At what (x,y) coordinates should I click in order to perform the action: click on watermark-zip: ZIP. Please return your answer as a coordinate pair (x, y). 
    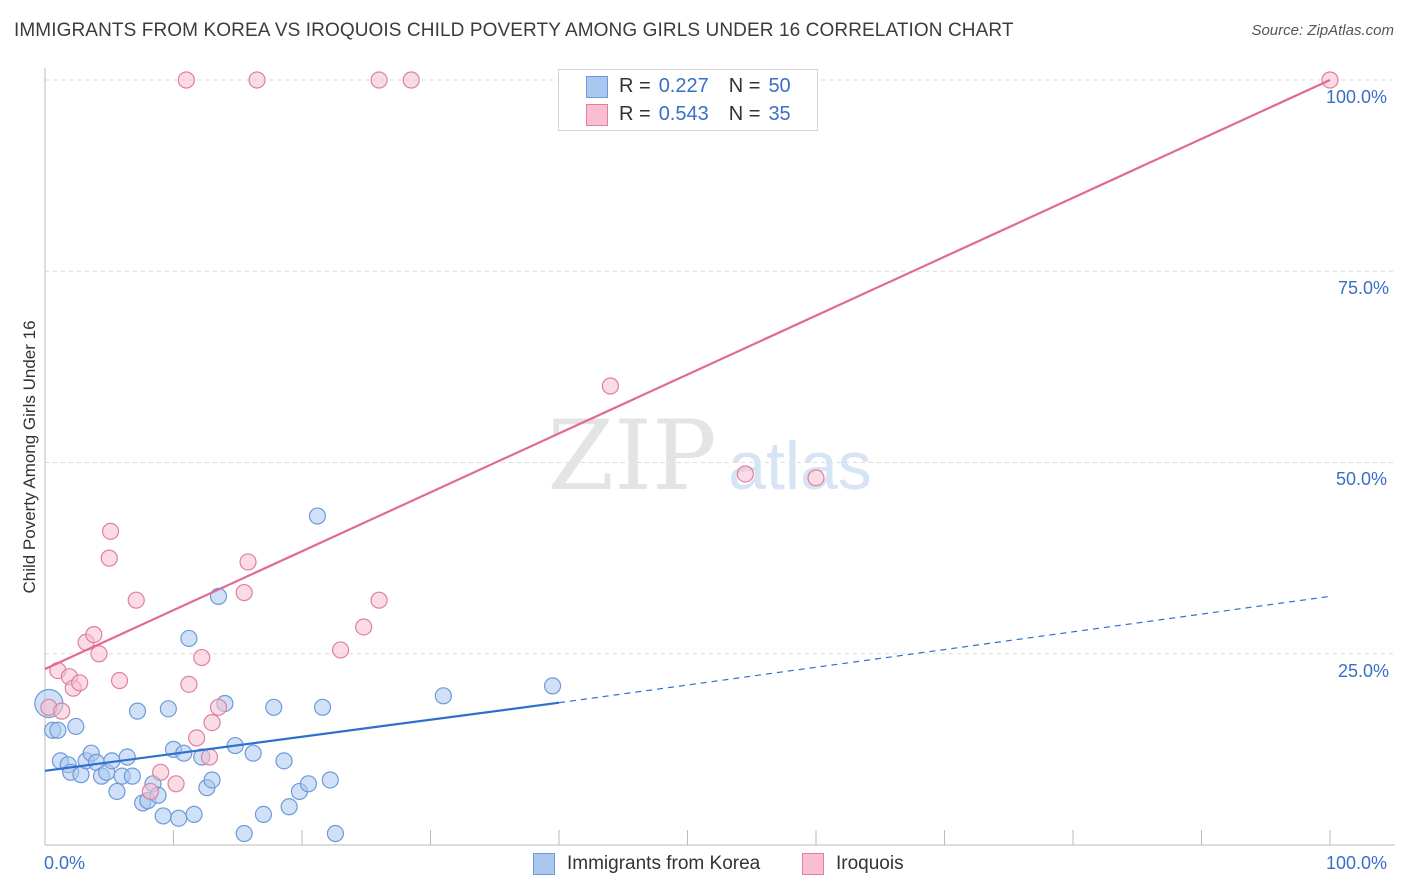
    Looking at the image, I should click on (631, 456).